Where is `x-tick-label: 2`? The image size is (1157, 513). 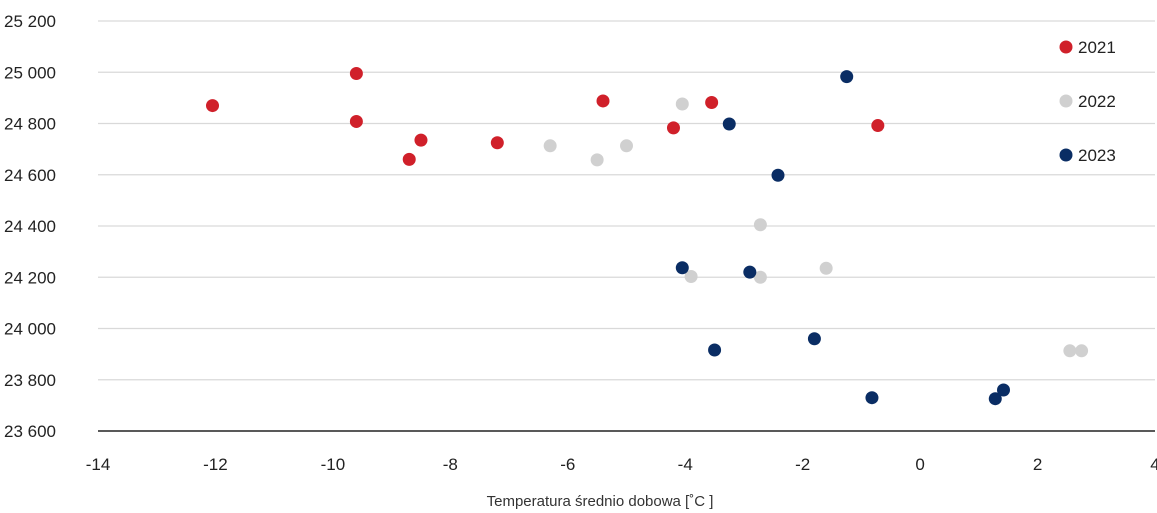
x-tick-label: 2 is located at coordinates (1037, 464).